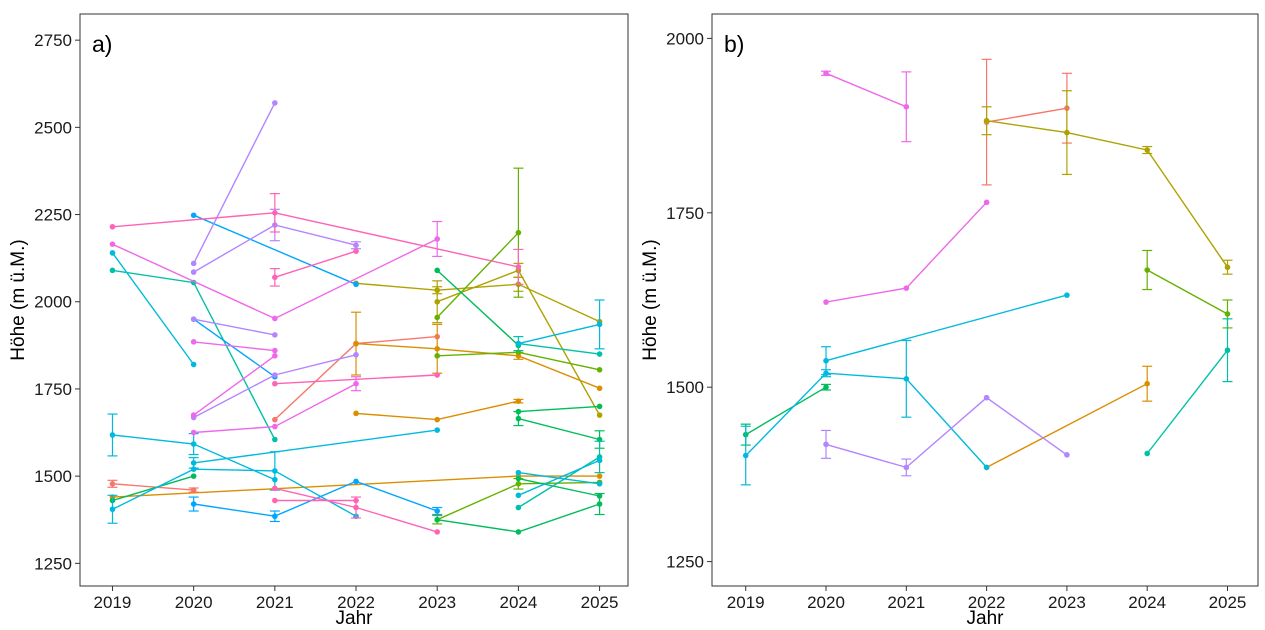  I want to click on x-tick-label: 2020, so click(194, 602).